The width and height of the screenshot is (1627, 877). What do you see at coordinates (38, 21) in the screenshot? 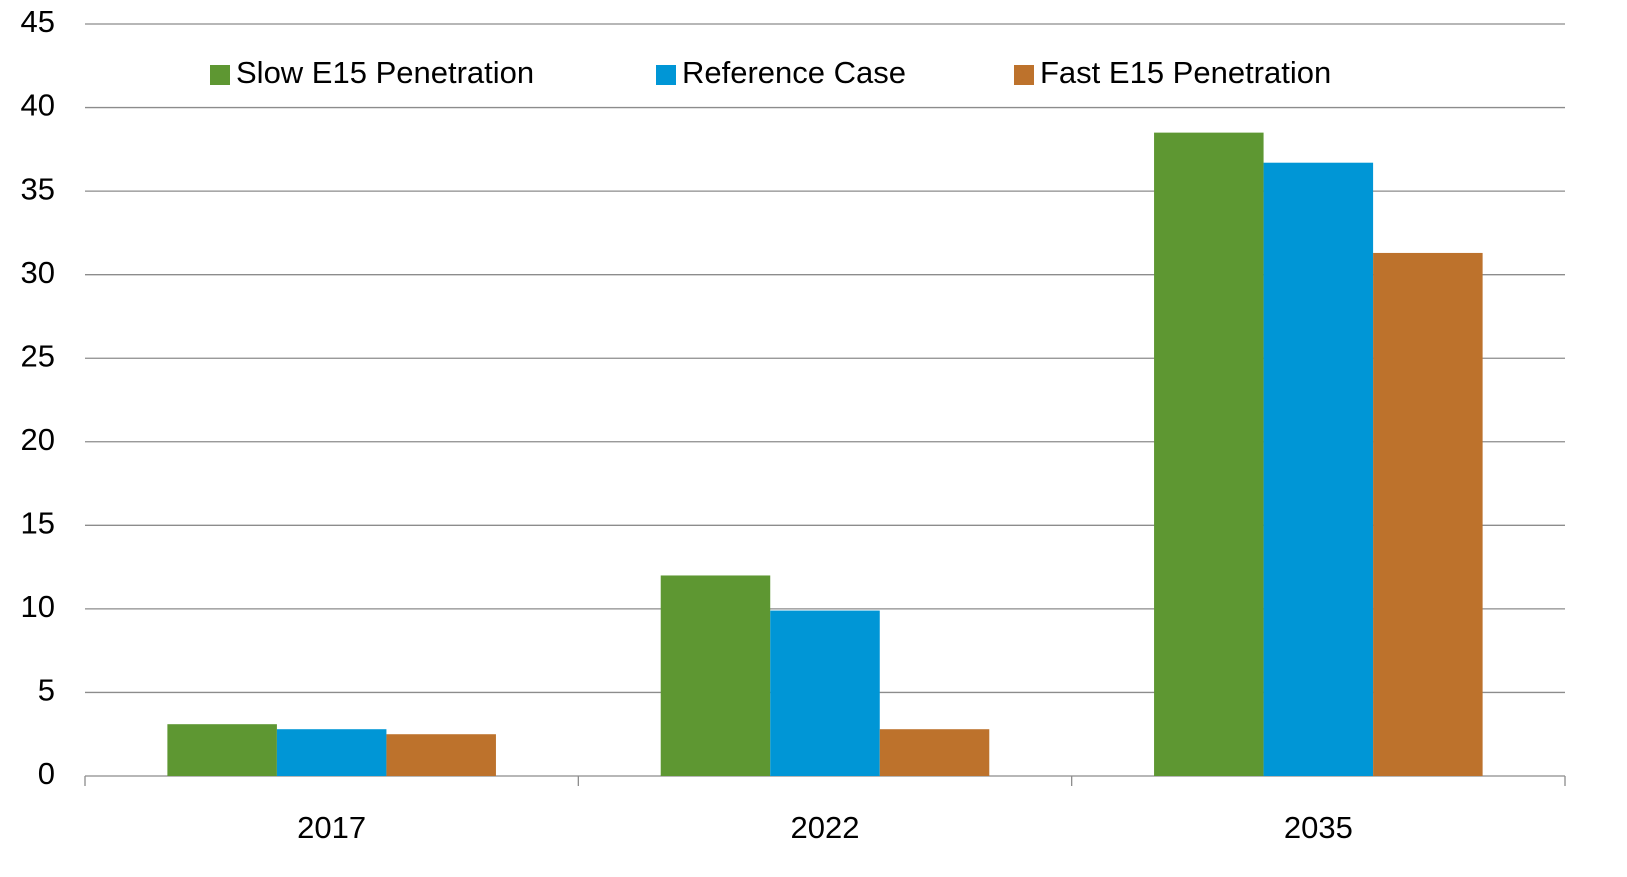
I see `y-tick-label: 45` at bounding box center [38, 21].